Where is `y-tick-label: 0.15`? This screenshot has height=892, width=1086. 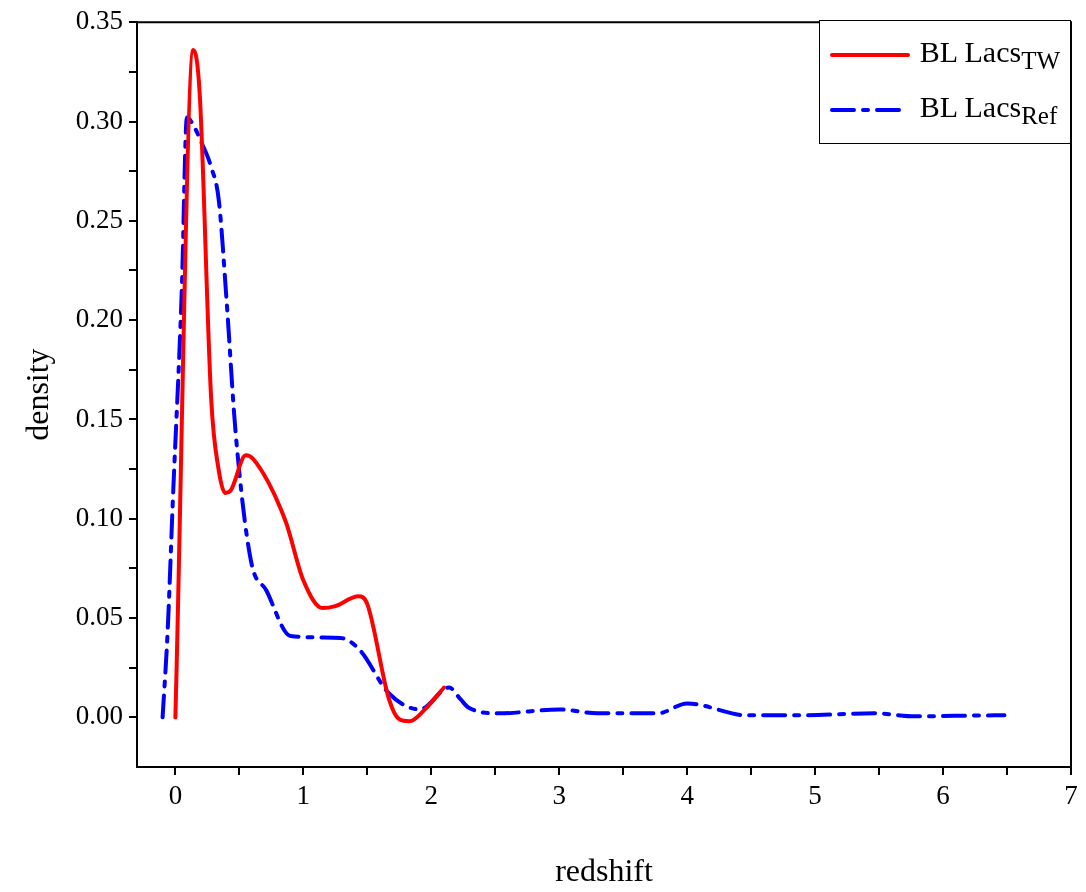 y-tick-label: 0.15 is located at coordinates (99, 417).